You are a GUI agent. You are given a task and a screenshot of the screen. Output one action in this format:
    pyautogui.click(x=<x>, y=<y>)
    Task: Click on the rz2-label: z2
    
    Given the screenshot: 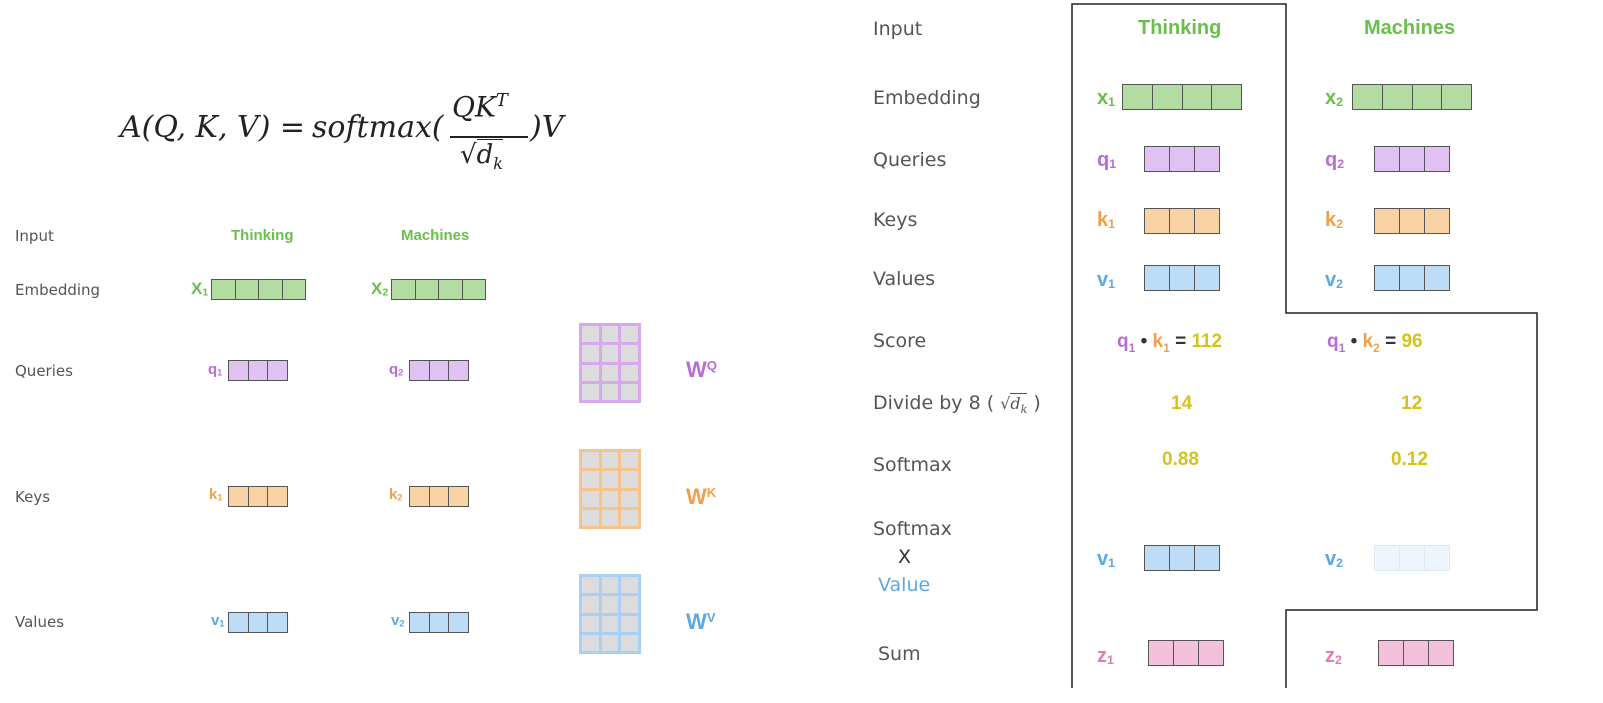 What is the action you would take?
    pyautogui.click(x=1333, y=656)
    